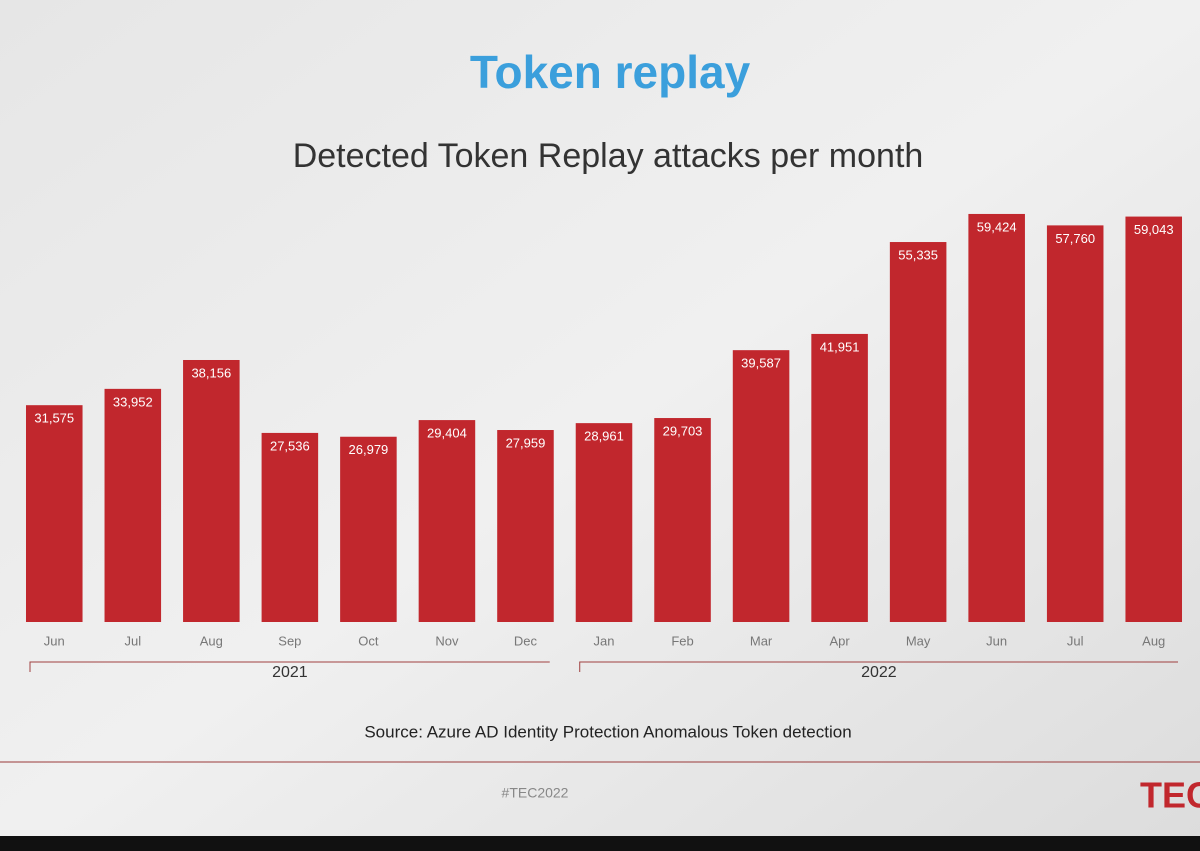 The image size is (1200, 851). Describe the element at coordinates (447, 640) in the screenshot. I see `x-tick-label: Nov` at that location.